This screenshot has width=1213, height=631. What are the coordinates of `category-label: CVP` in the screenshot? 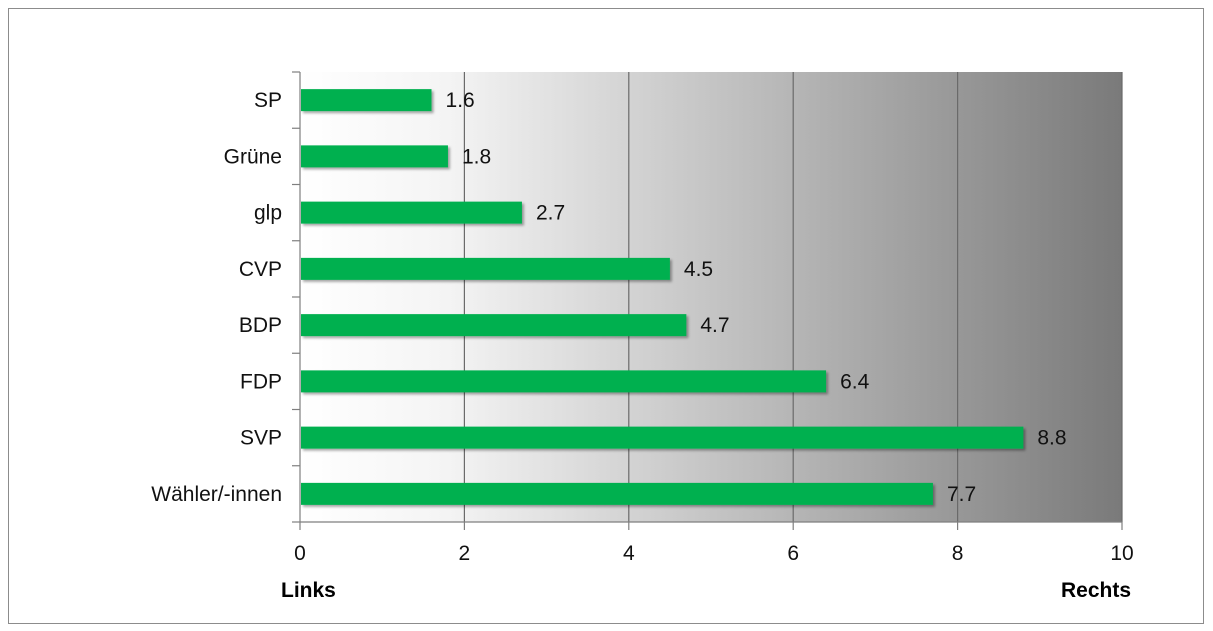 It's located at (260, 269).